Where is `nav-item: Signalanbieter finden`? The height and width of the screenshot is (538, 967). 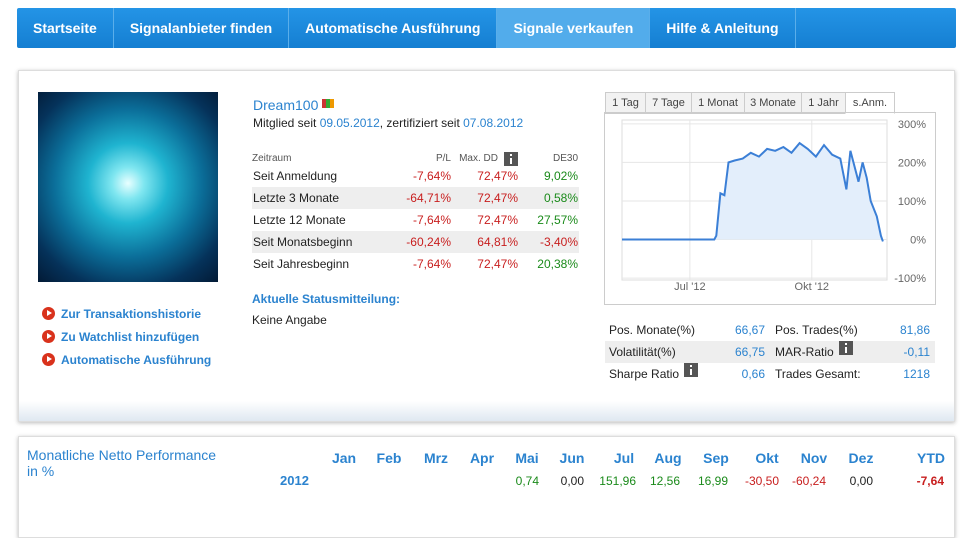 nav-item: Signalanbieter finden is located at coordinates (202, 28).